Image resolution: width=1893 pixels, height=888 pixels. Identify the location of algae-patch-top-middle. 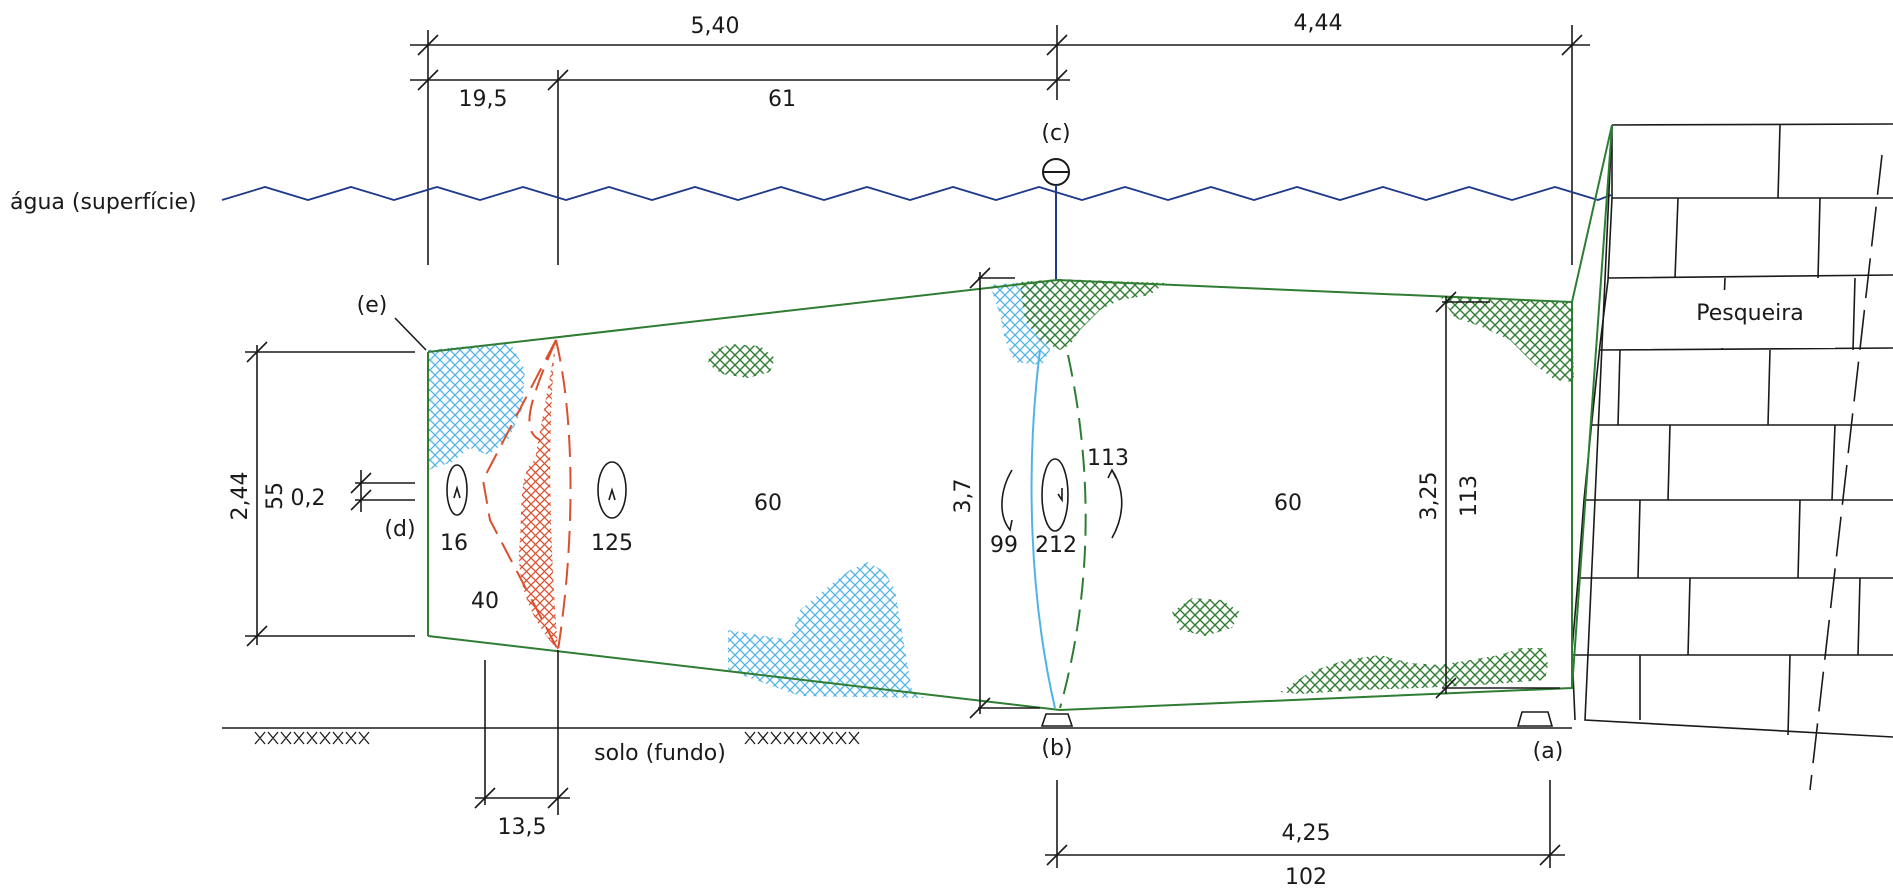
(1092, 314).